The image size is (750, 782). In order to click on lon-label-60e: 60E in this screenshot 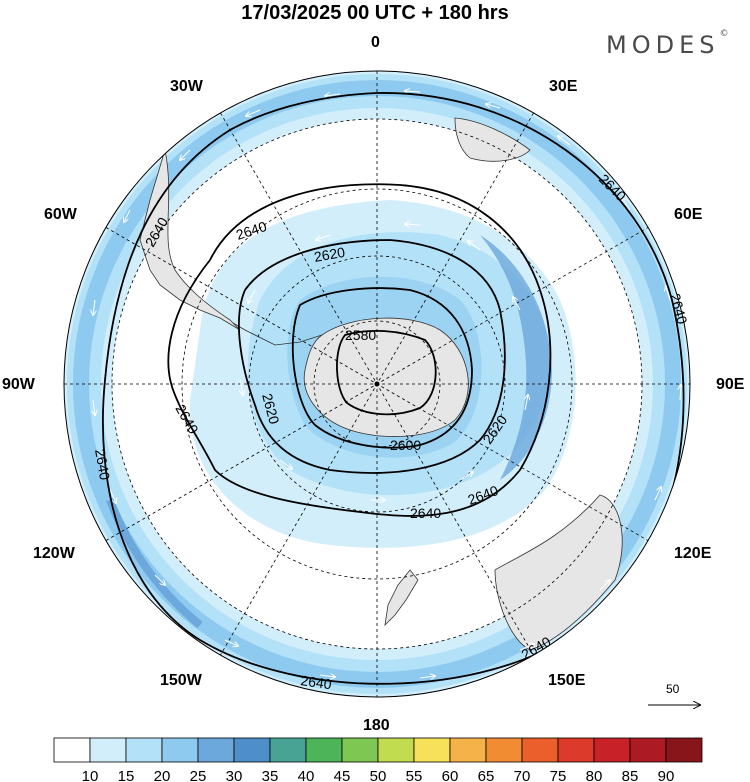, I will do `click(688, 214)`.